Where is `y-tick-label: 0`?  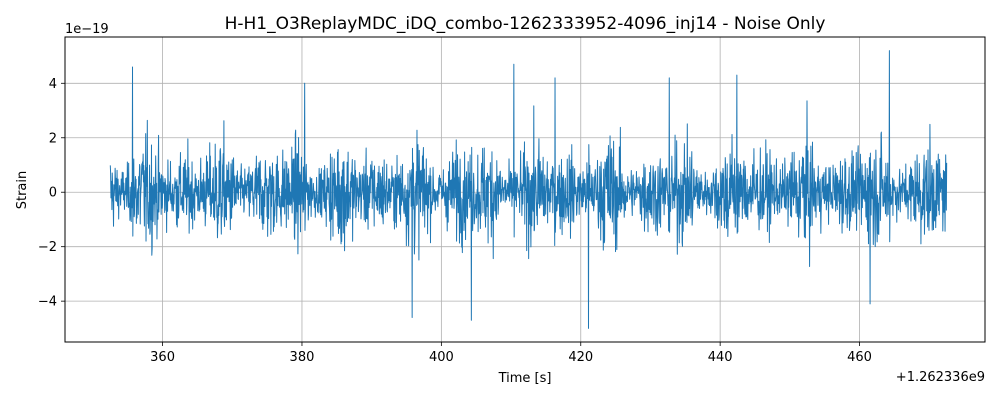
y-tick-label: 0 is located at coordinates (53, 193).